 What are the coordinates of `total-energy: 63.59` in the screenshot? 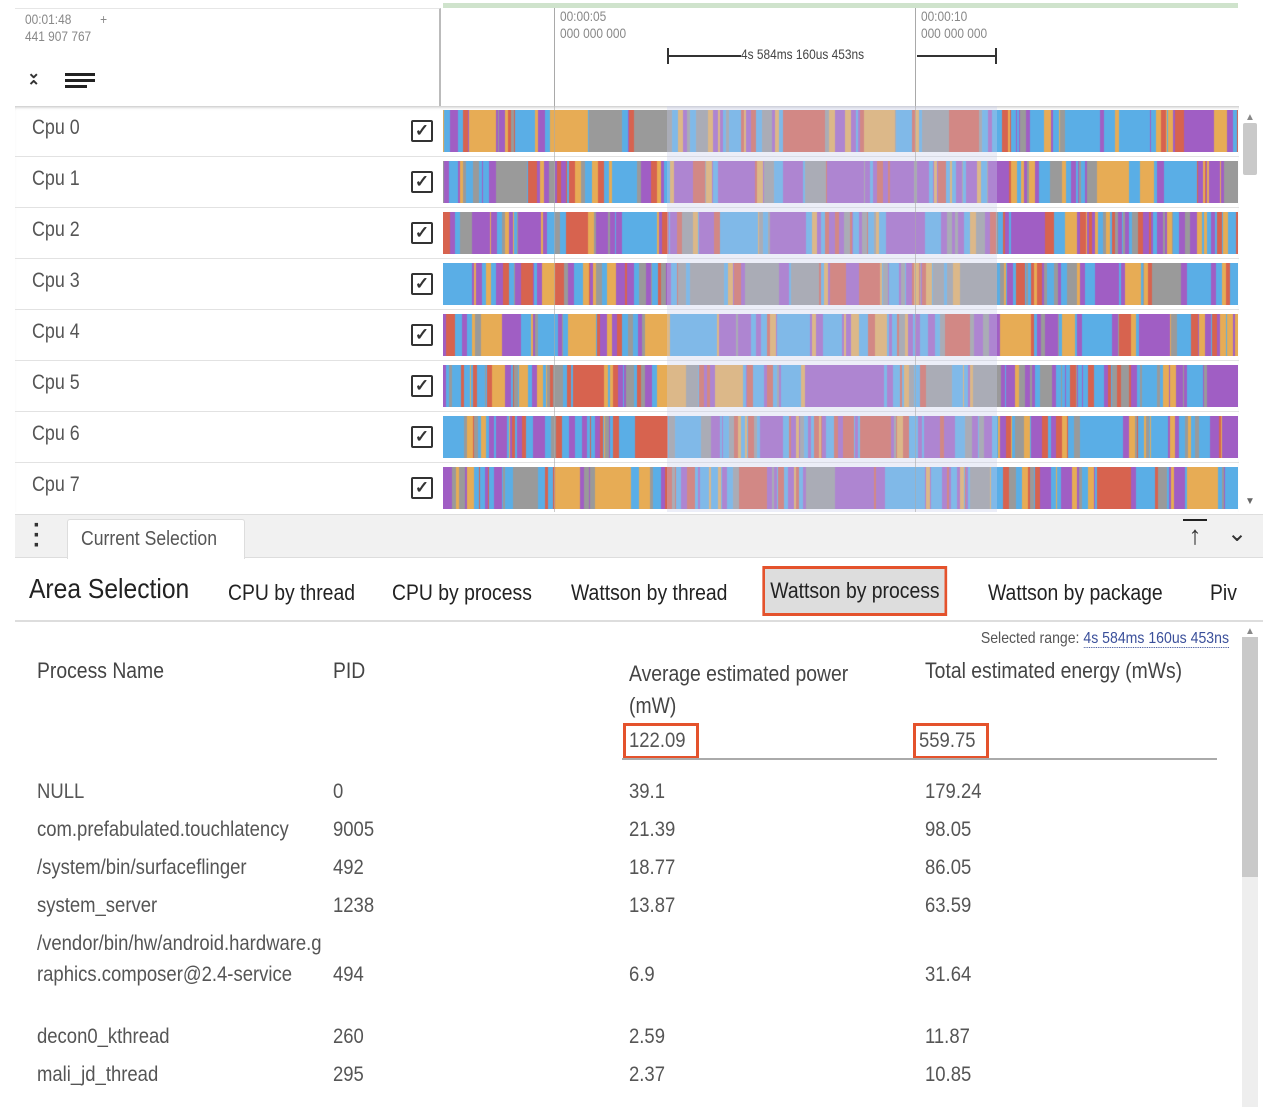 It's located at (948, 905).